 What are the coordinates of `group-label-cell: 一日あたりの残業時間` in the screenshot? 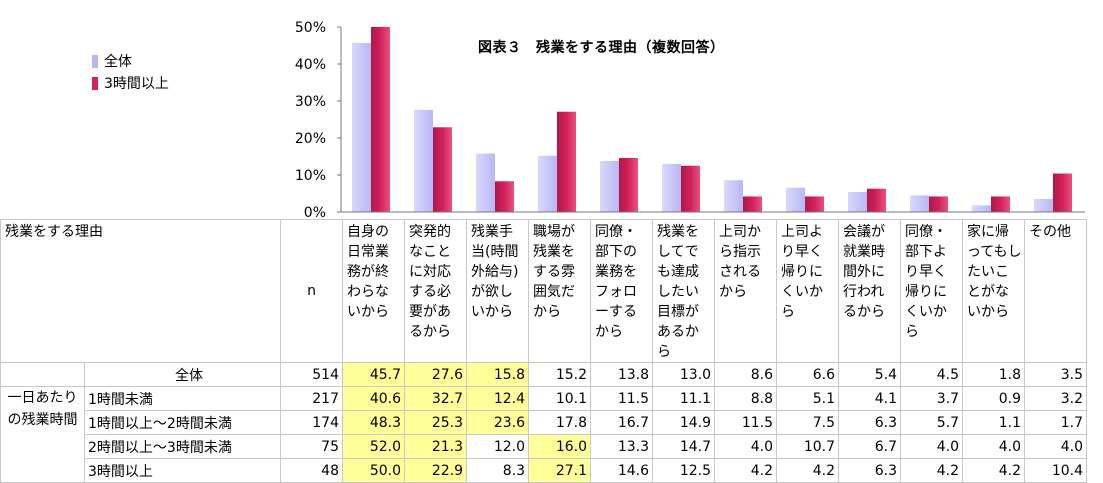 It's located at (42, 434).